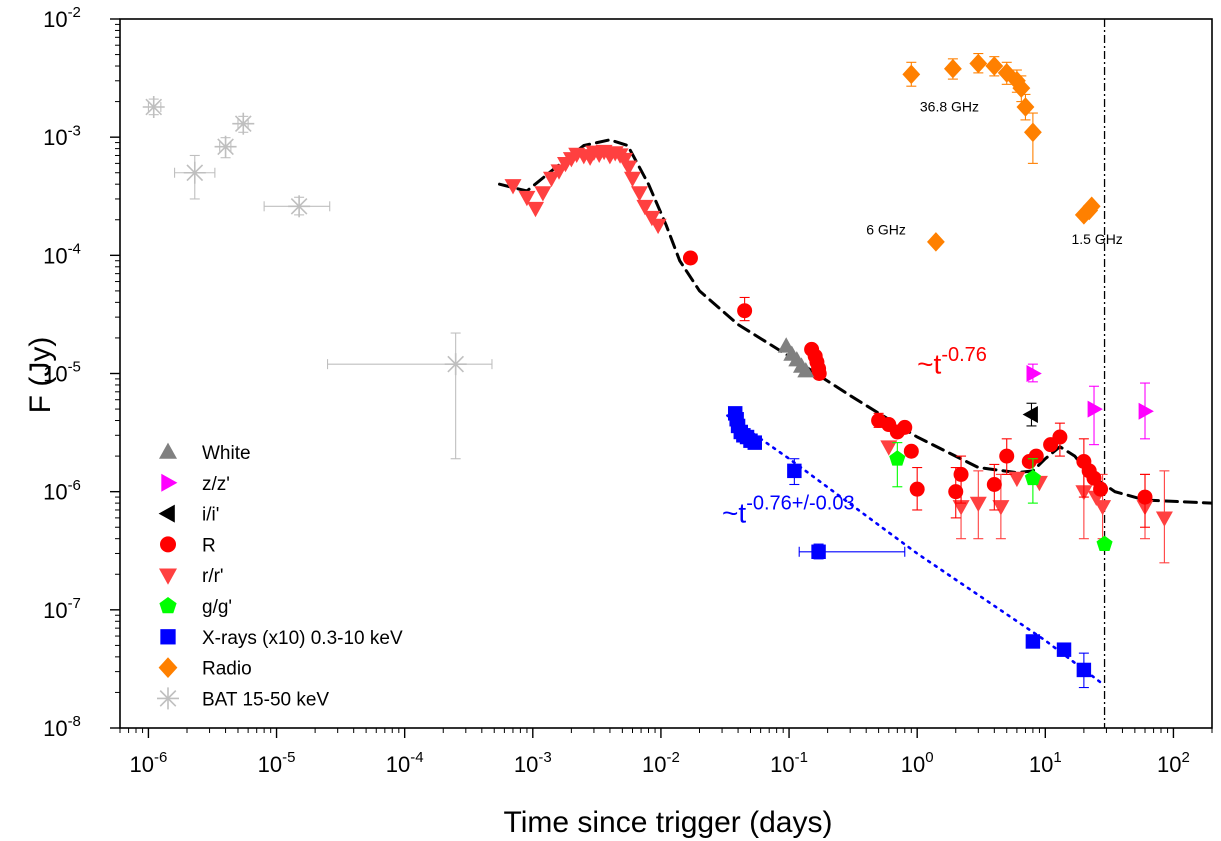  I want to click on y-tick-label: 10⁻⁴, so click(62, 254).